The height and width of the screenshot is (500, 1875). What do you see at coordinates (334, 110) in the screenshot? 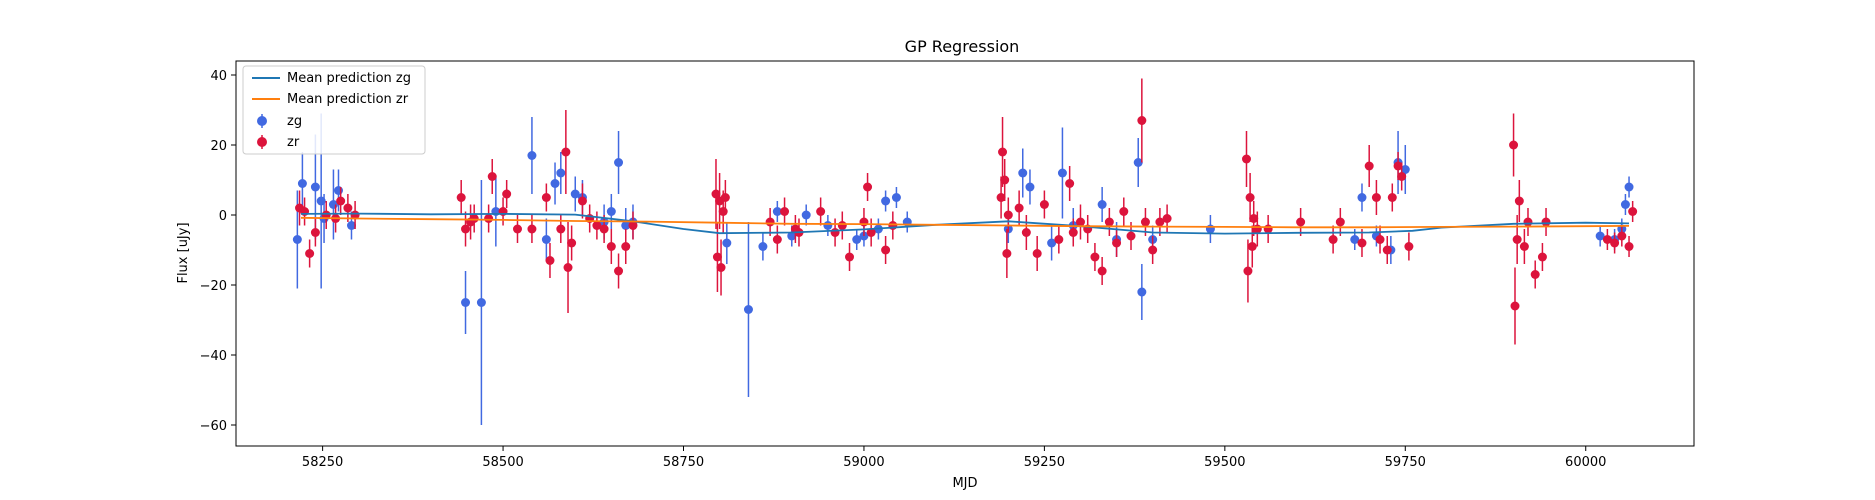
I see `legend-box` at bounding box center [334, 110].